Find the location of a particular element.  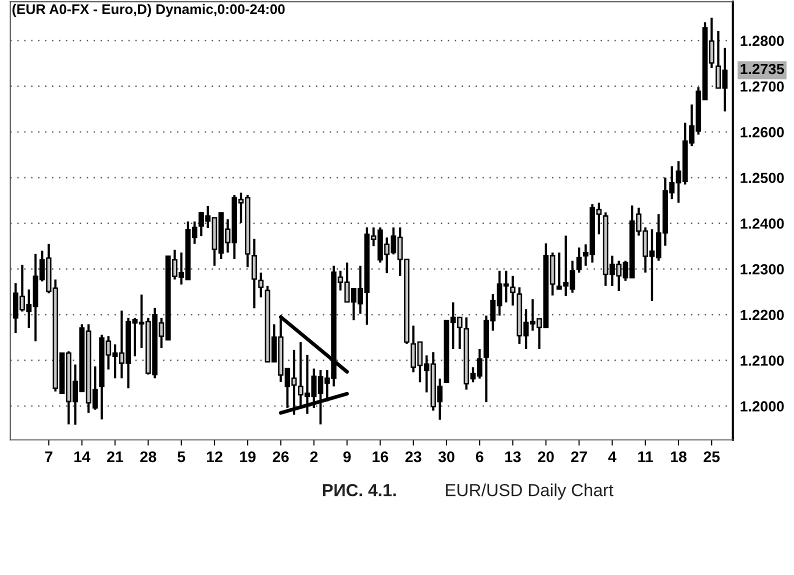

y-tick-label: 1.2200 is located at coordinates (762, 315).